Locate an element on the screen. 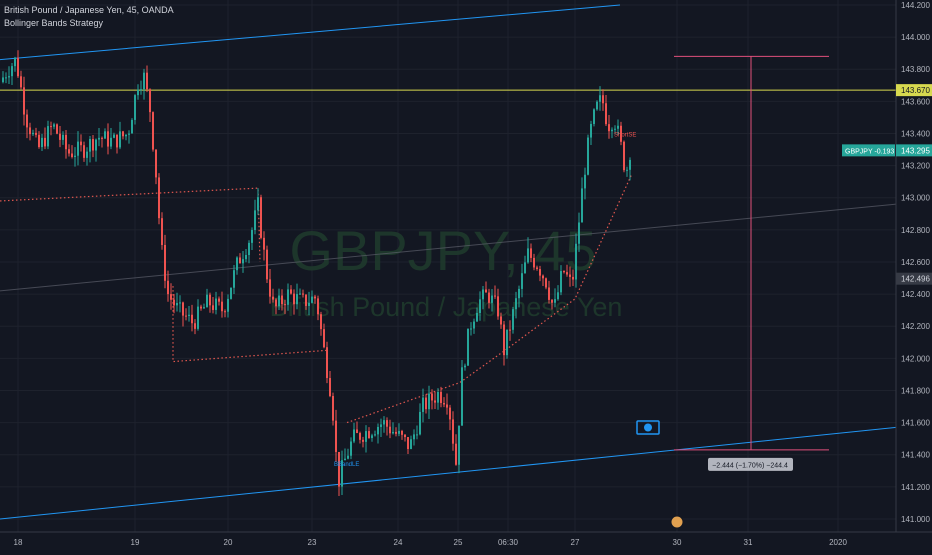 This screenshot has width=932, height=555. dotted-upper-line is located at coordinates (130, 225).